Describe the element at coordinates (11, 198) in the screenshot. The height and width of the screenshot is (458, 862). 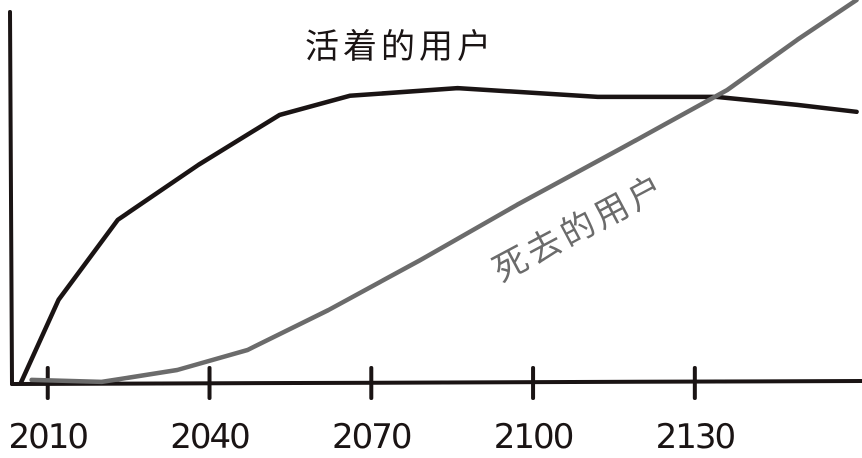
I see `y-axis` at that location.